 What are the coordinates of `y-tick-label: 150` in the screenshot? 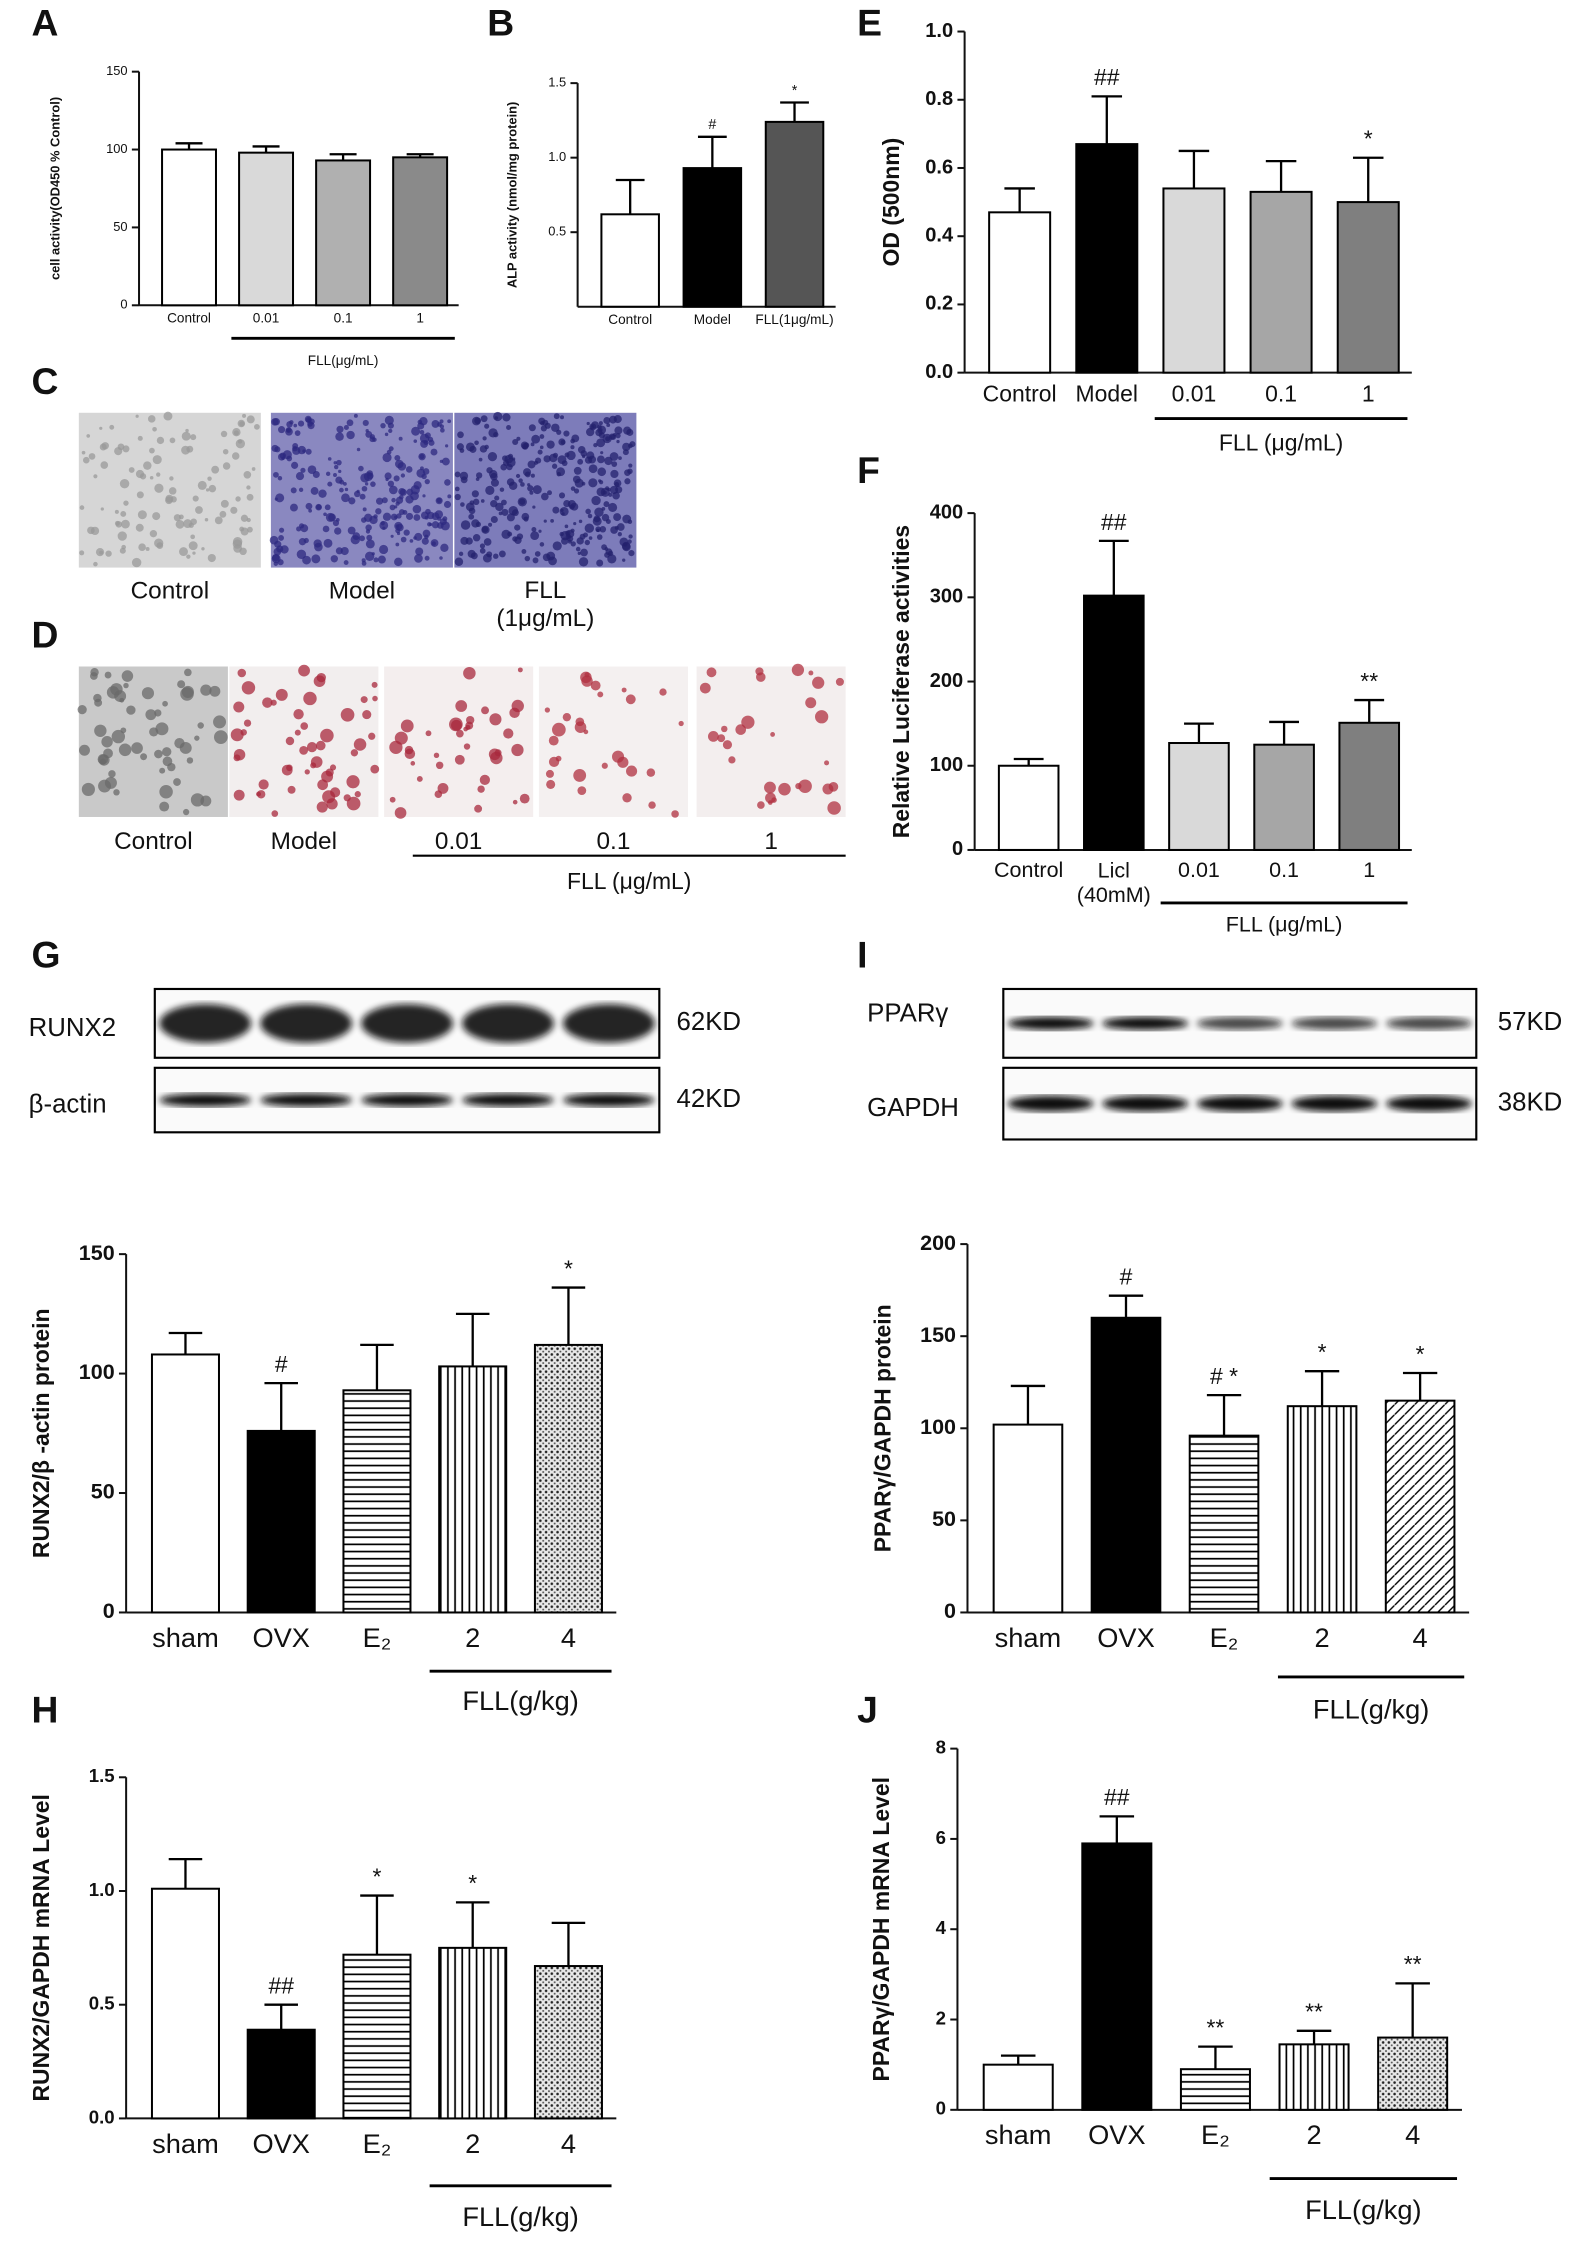 It's located at (938, 1335).